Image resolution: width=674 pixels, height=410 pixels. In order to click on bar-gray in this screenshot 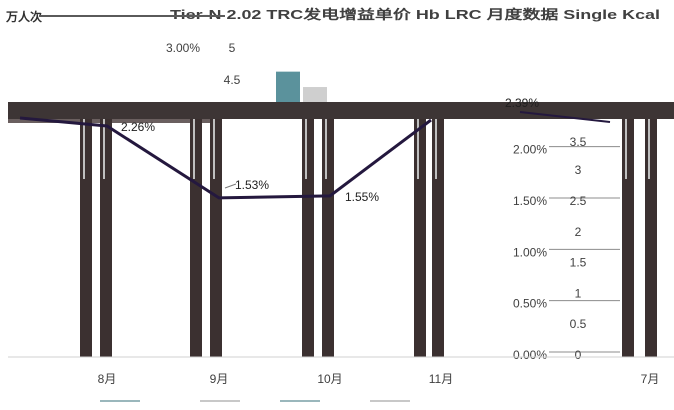, I will do `click(315, 94)`.